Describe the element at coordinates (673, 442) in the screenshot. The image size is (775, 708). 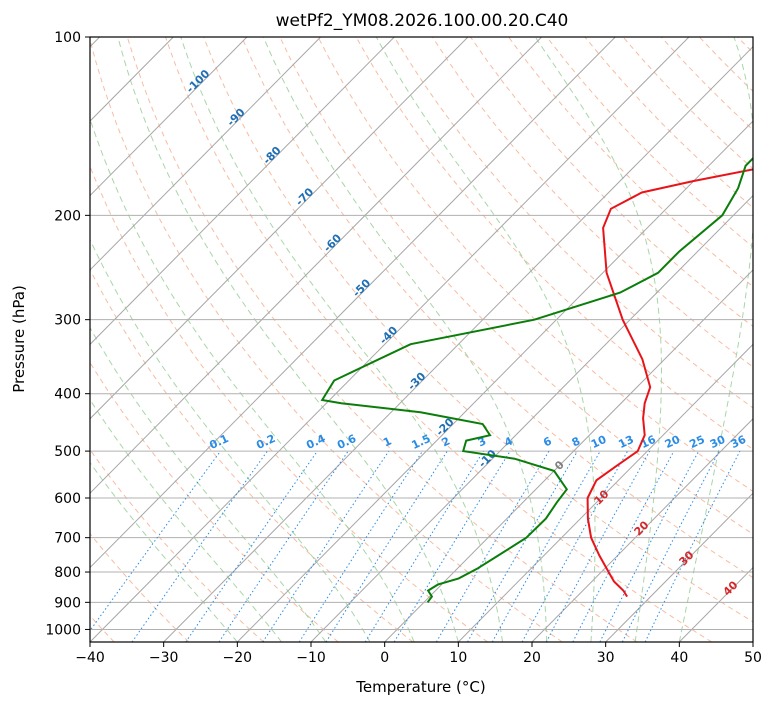
I see `mixing-ratio-label: 20` at that location.